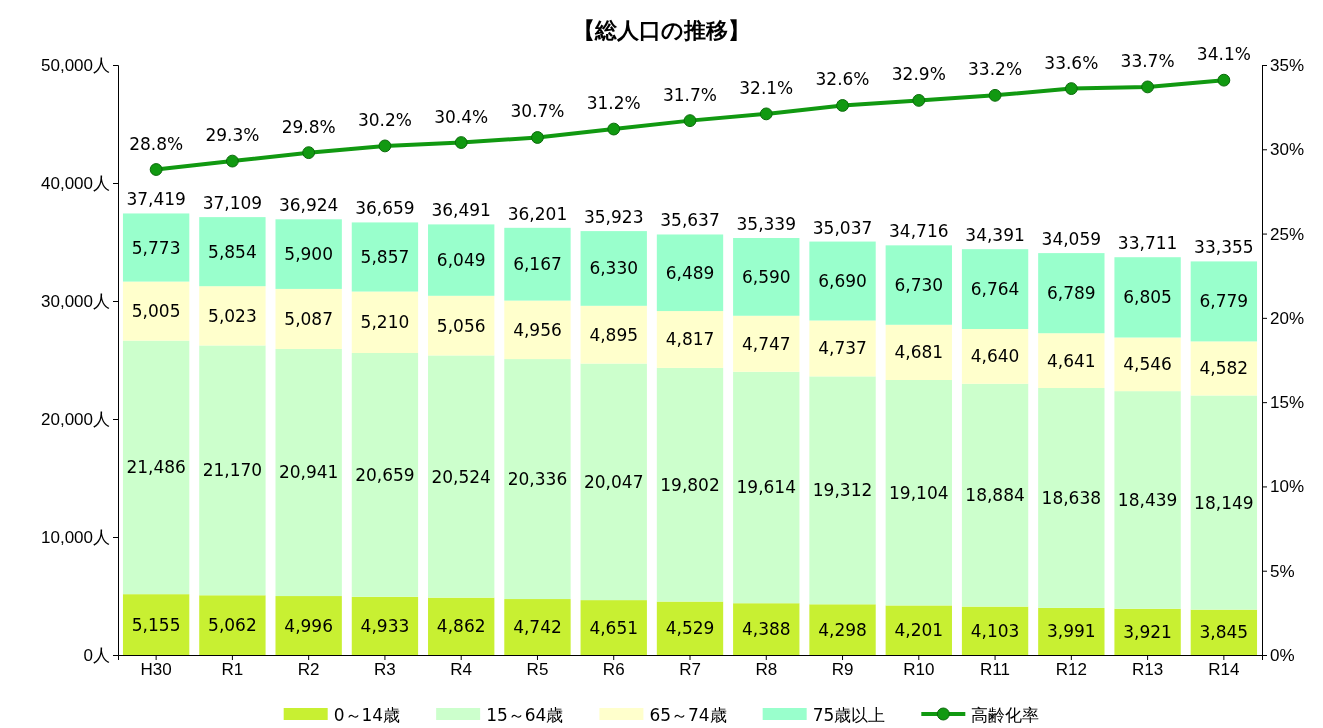 Image resolution: width=1323 pixels, height=728 pixels. I want to click on x-tick-label: R10, so click(919, 670).